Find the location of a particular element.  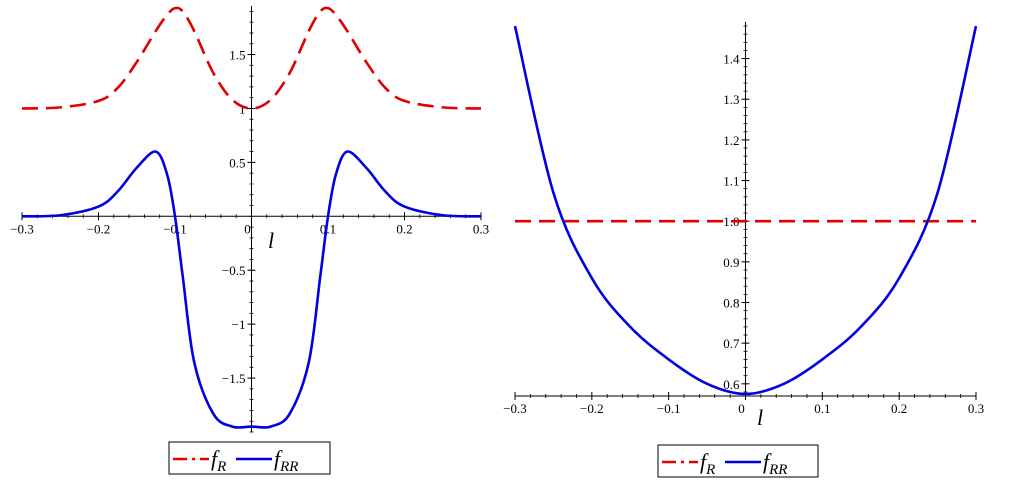

y-tick-label: 1.3 is located at coordinates (731, 99).